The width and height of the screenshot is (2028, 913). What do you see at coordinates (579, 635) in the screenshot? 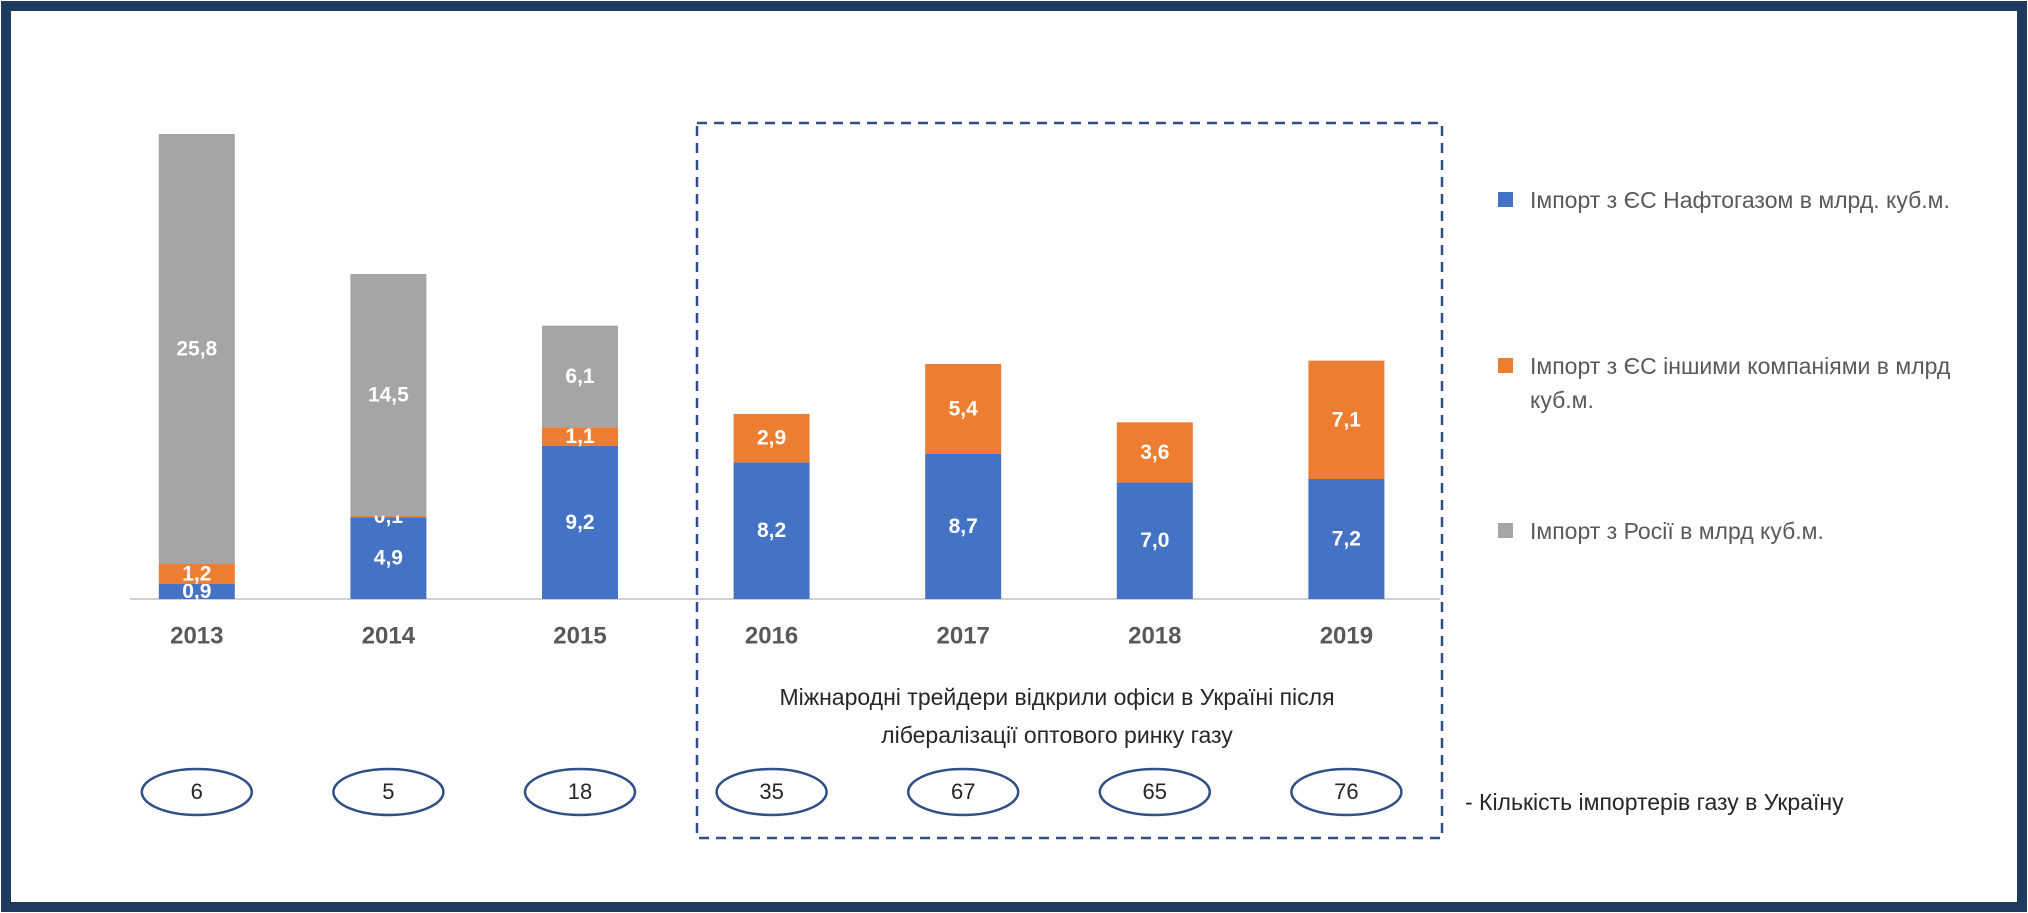
I see `x-tick-label: 2015` at bounding box center [579, 635].